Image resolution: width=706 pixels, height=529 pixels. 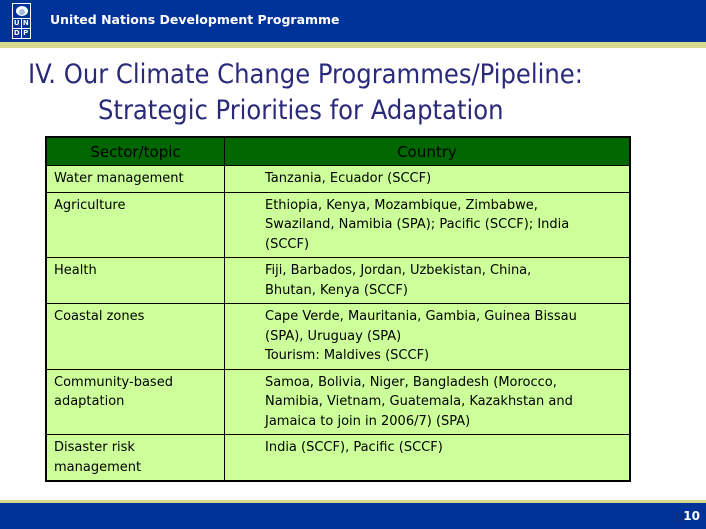 What do you see at coordinates (135, 336) in the screenshot?
I see `sector-cell: Coastal zones` at bounding box center [135, 336].